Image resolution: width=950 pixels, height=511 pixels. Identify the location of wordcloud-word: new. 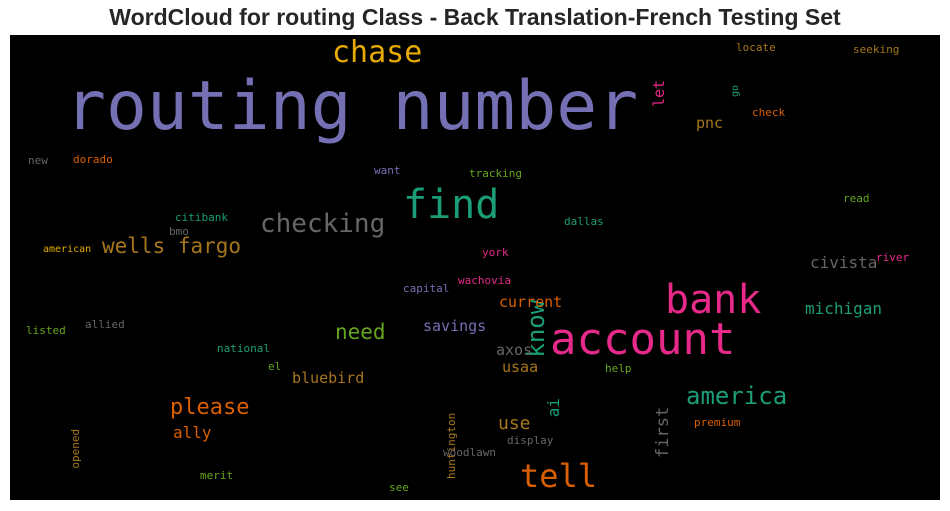
(38, 160).